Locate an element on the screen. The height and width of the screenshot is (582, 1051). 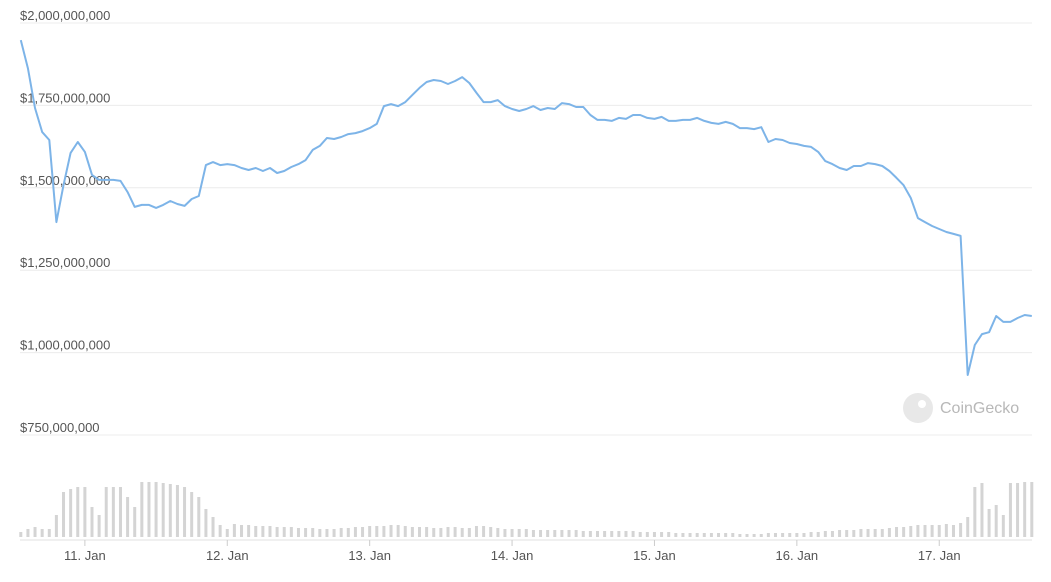
x-tick-label: 16. Jan is located at coordinates (797, 555).